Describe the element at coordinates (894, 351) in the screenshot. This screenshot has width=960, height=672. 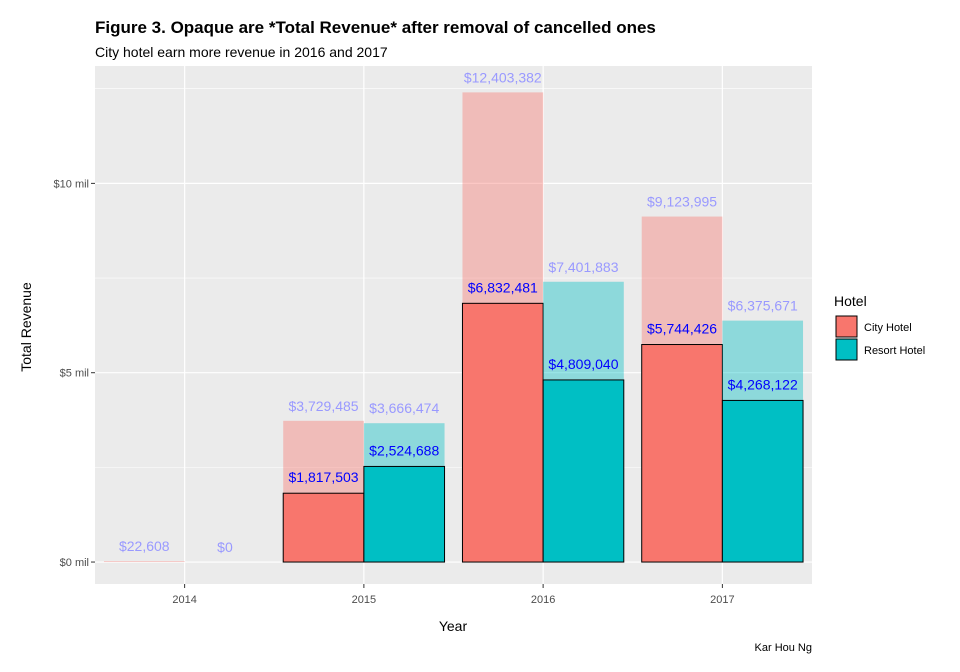
I see `legend-label-resort-hotel: Resort Hotel` at that location.